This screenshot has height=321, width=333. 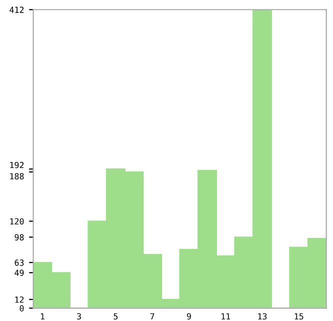 What do you see at coordinates (152, 316) in the screenshot?
I see `x-tick-label: 7` at bounding box center [152, 316].